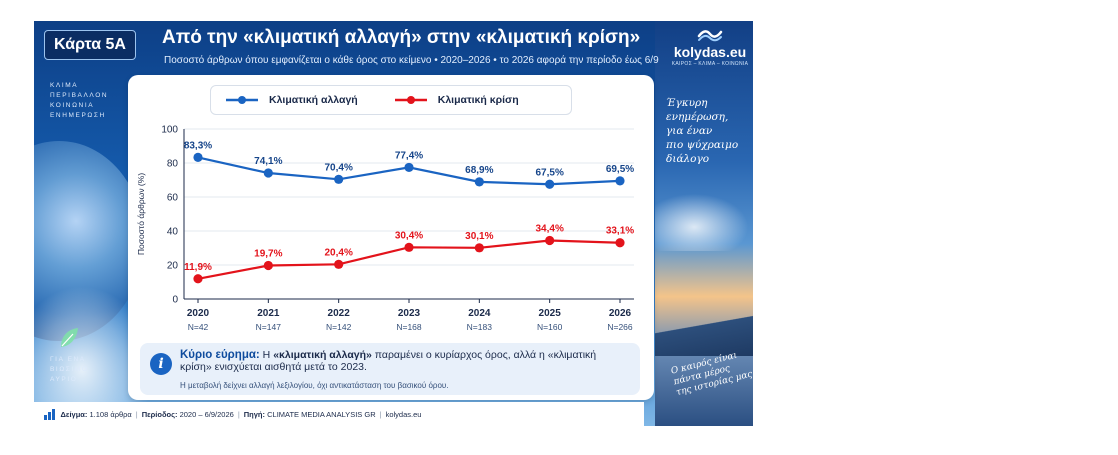 The height and width of the screenshot is (455, 1118). What do you see at coordinates (322, 355) in the screenshot?
I see `key-finding-term: «κλιματική αλλαγή»` at bounding box center [322, 355].